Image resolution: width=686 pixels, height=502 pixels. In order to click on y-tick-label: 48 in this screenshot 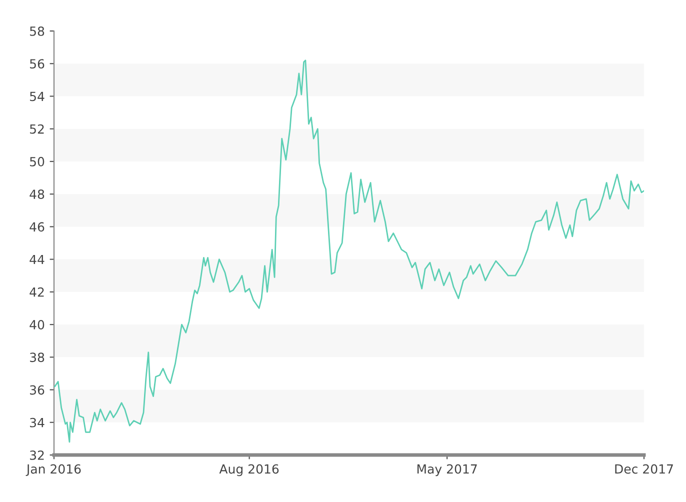, I will do `click(37, 195)`.